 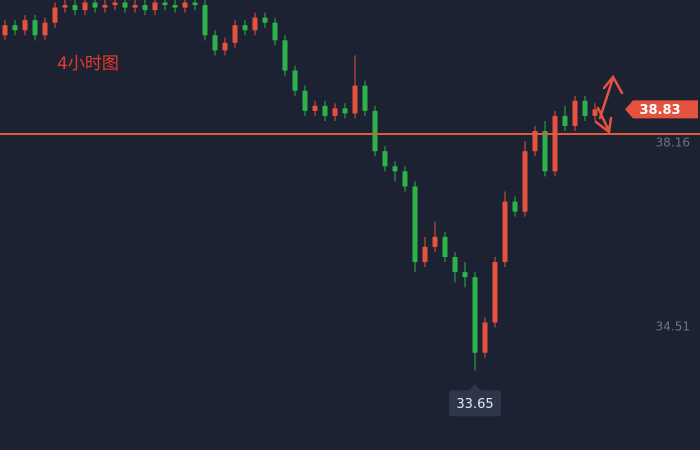 I want to click on arrow-up, so click(x=606, y=98).